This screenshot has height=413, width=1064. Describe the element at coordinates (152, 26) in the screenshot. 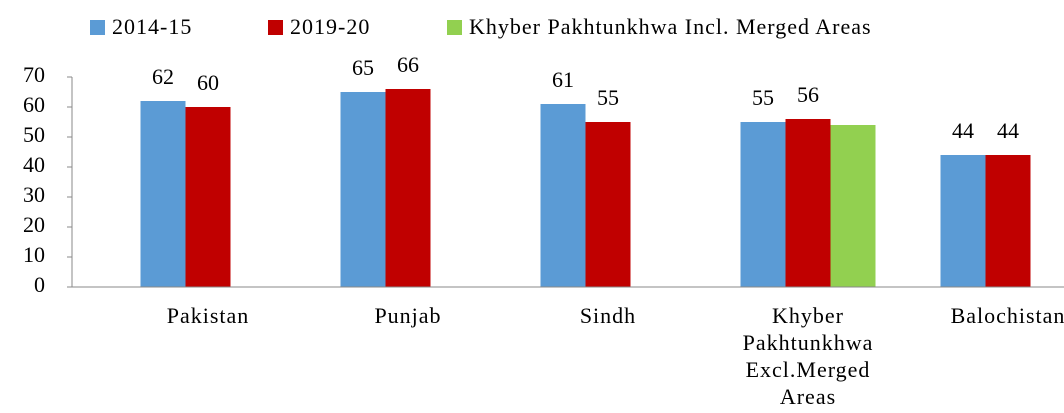

I see `legend-label: 2014-15` at that location.